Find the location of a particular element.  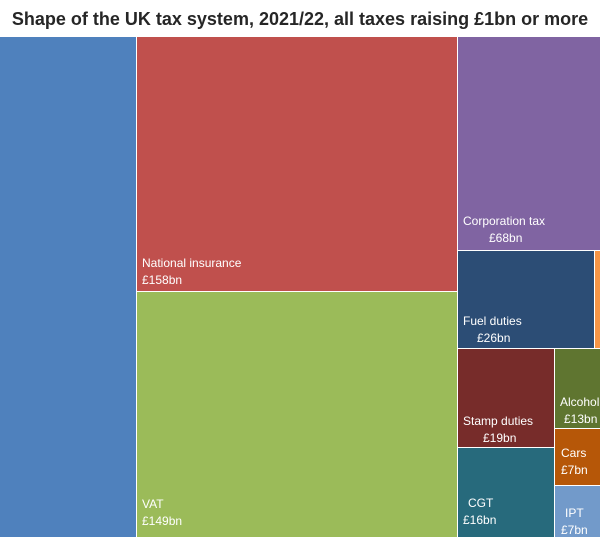

tile-label: Alcohol £13bn is located at coordinates (579, 411).